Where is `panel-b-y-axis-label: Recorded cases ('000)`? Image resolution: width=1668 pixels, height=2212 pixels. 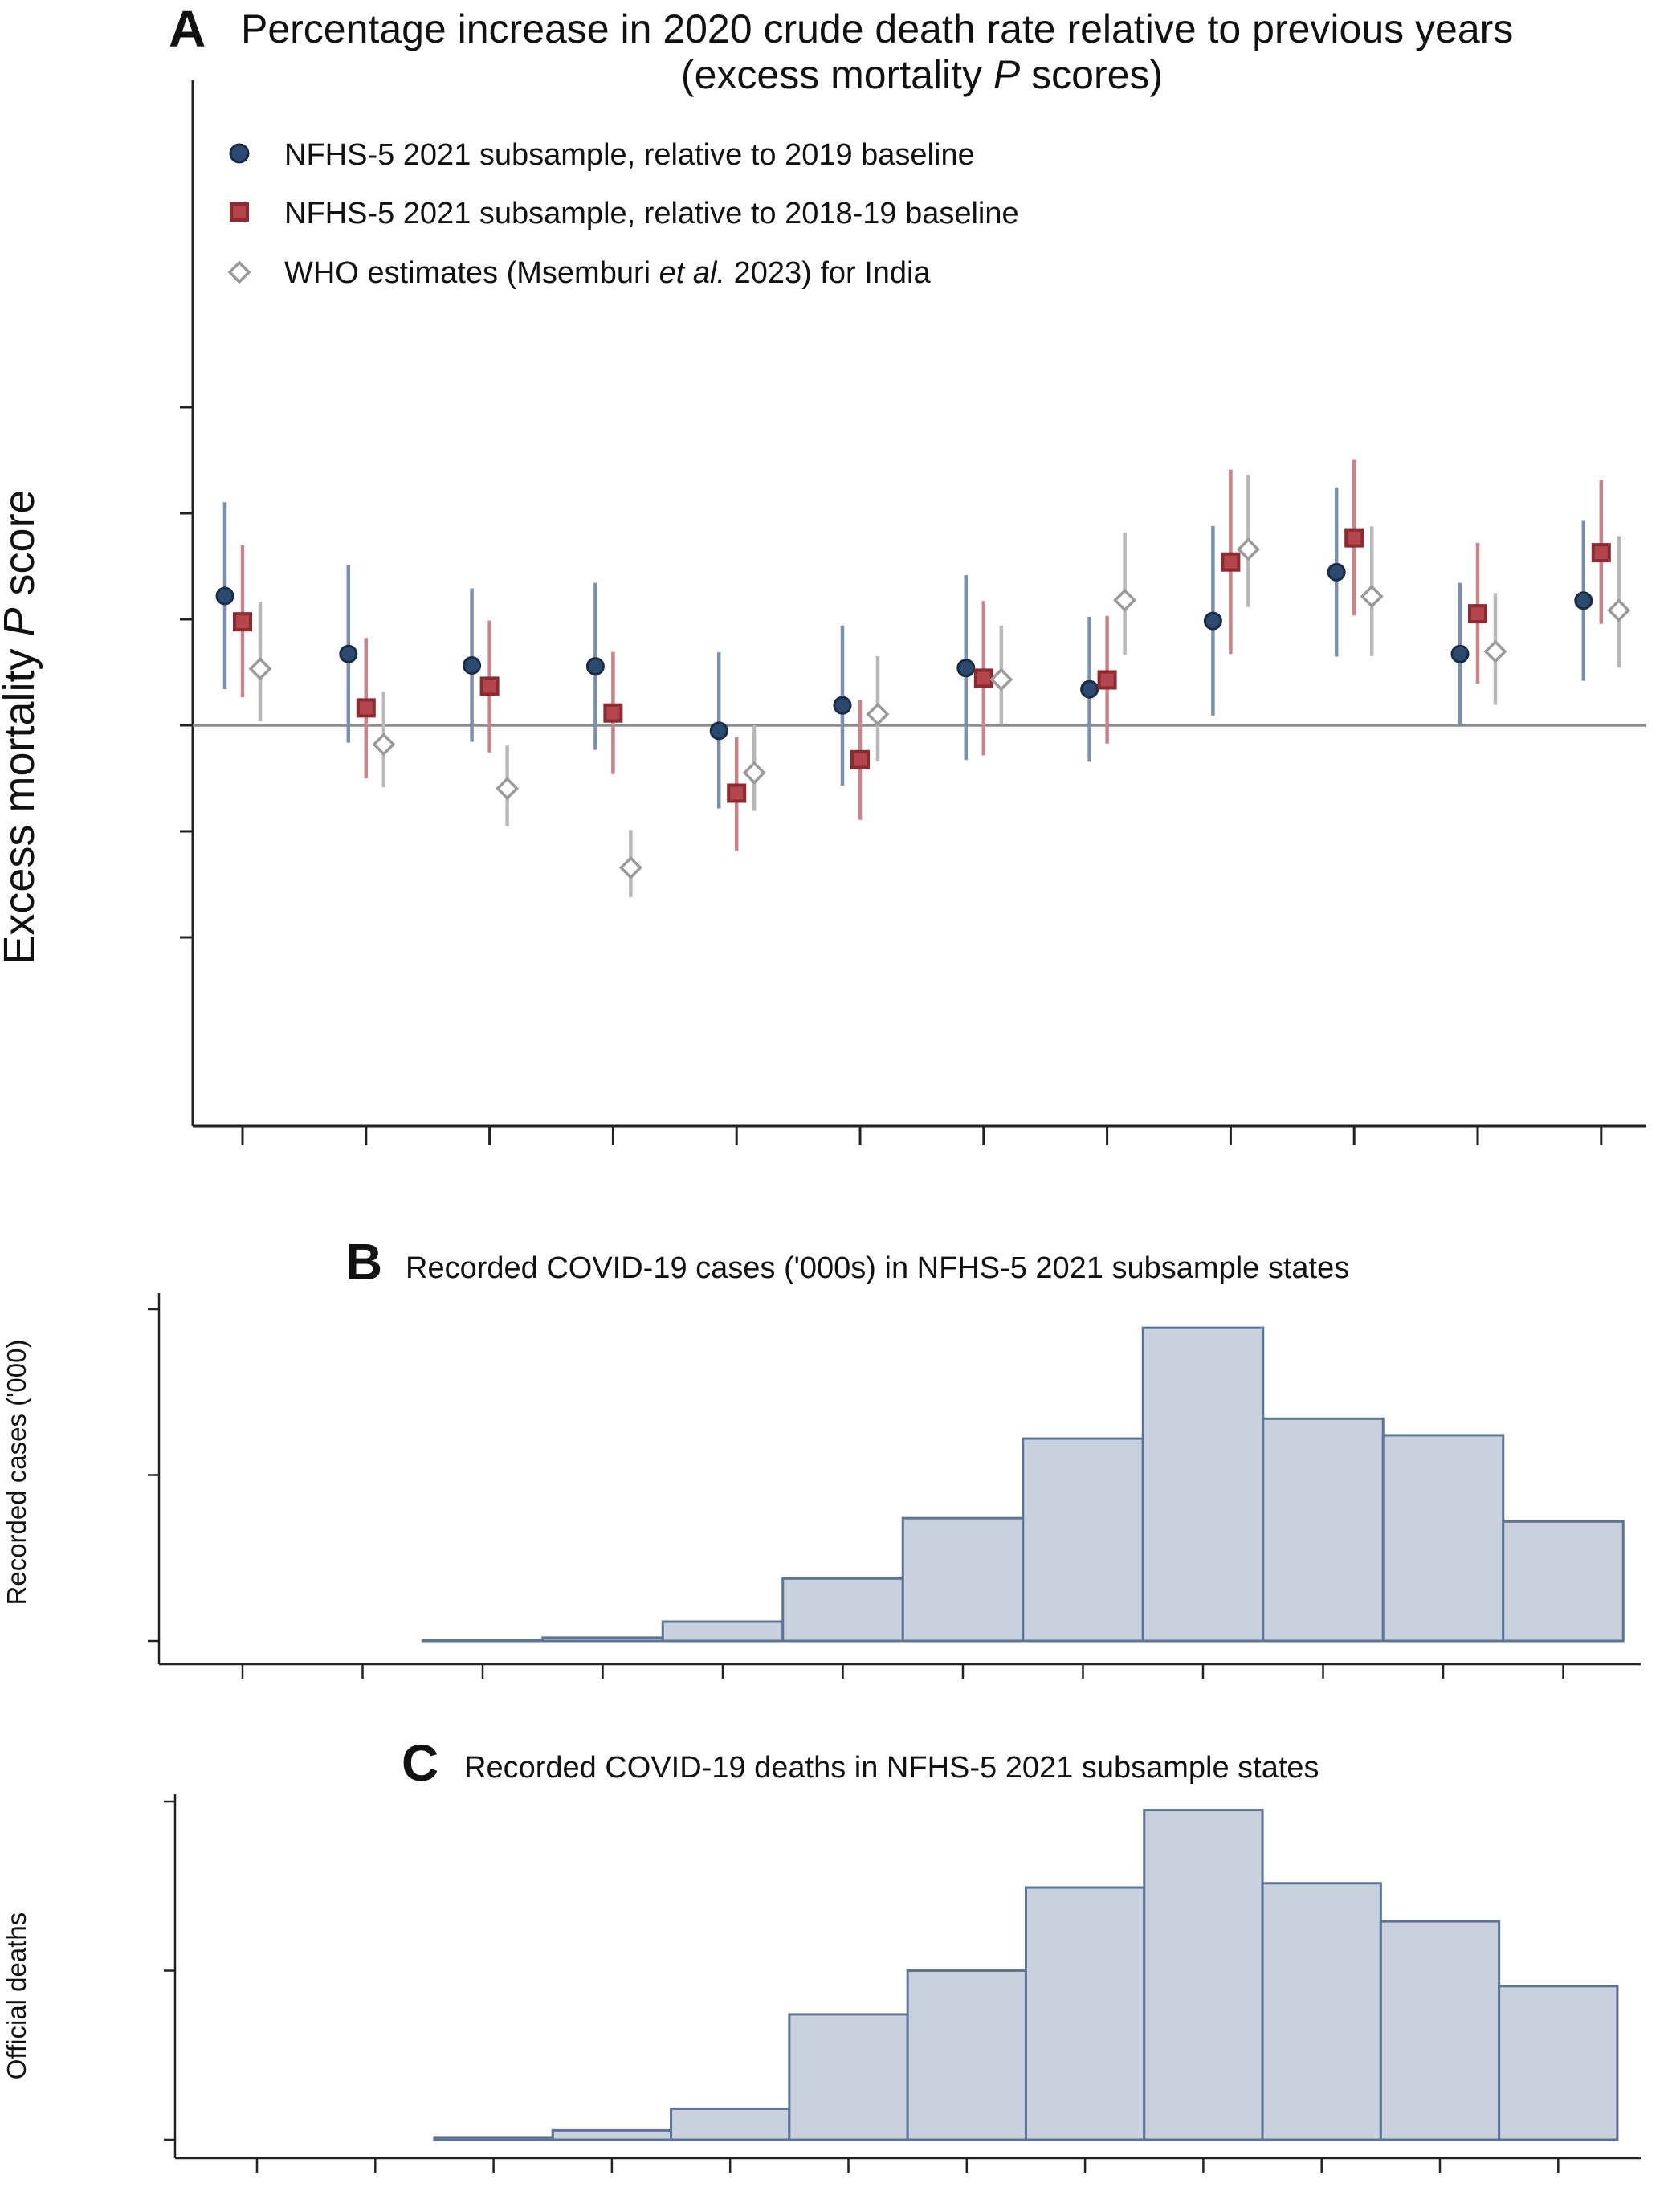 panel-b-y-axis-label: Recorded cases ('000) is located at coordinates (17, 1473).